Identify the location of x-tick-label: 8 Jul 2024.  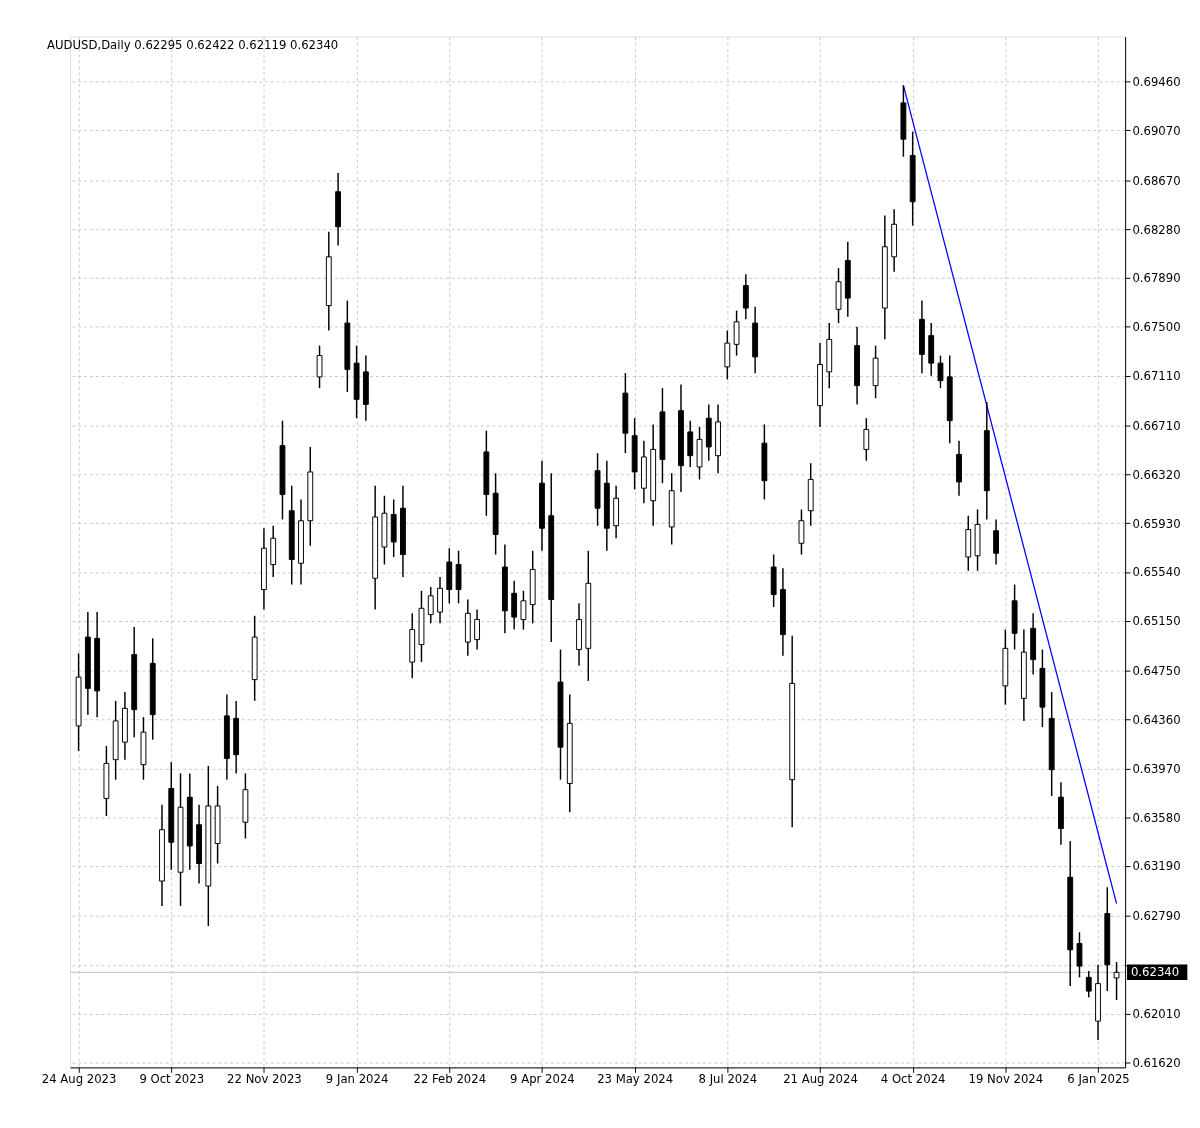
(728, 1079).